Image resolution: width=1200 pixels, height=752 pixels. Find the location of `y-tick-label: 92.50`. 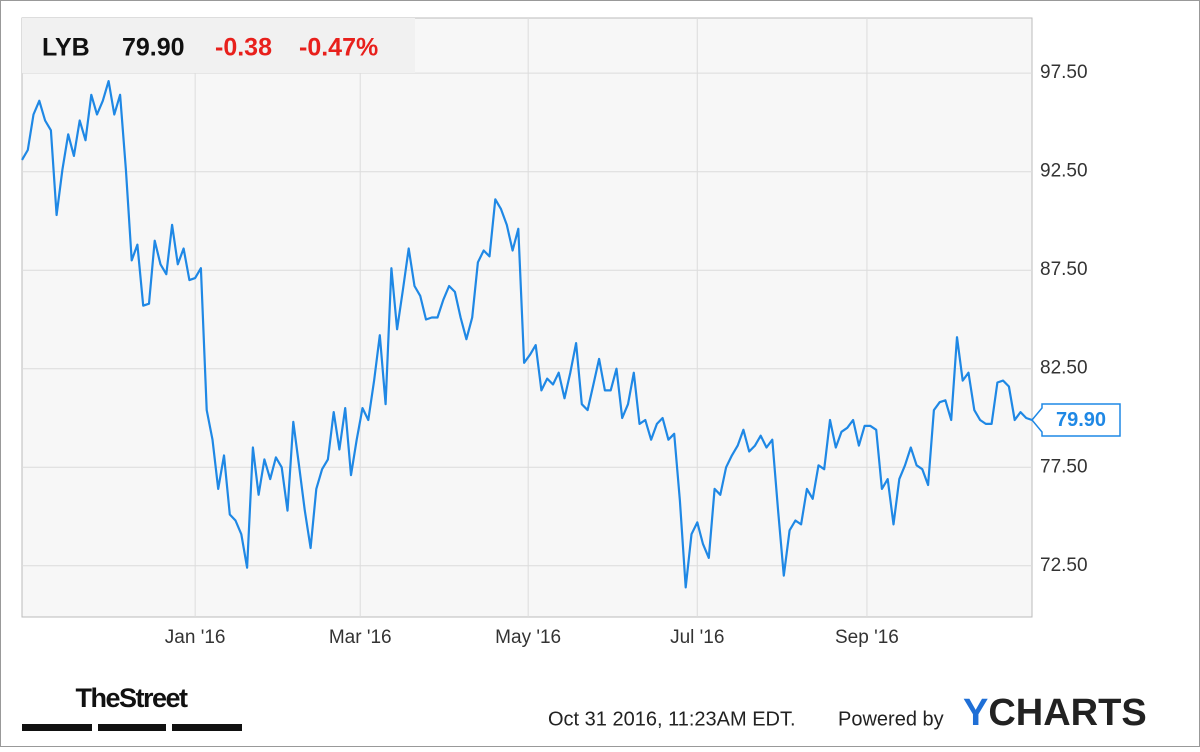

y-tick-label: 92.50 is located at coordinates (1064, 171).